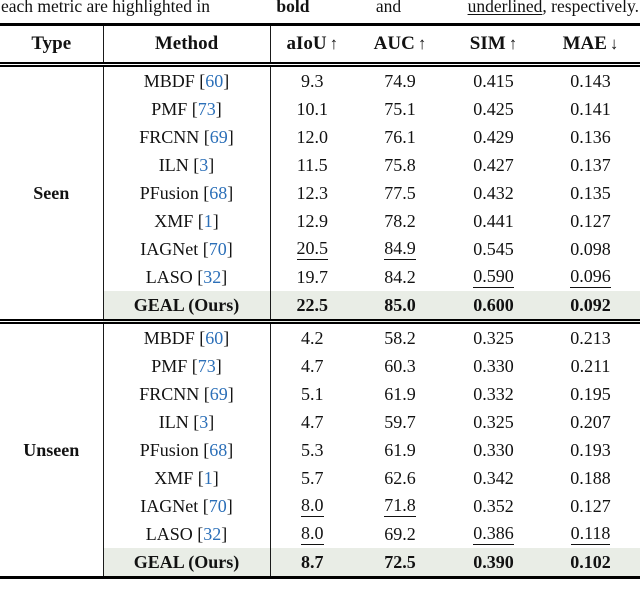  What do you see at coordinates (400, 45) in the screenshot?
I see `col-header-auc: AUC ↑` at bounding box center [400, 45].